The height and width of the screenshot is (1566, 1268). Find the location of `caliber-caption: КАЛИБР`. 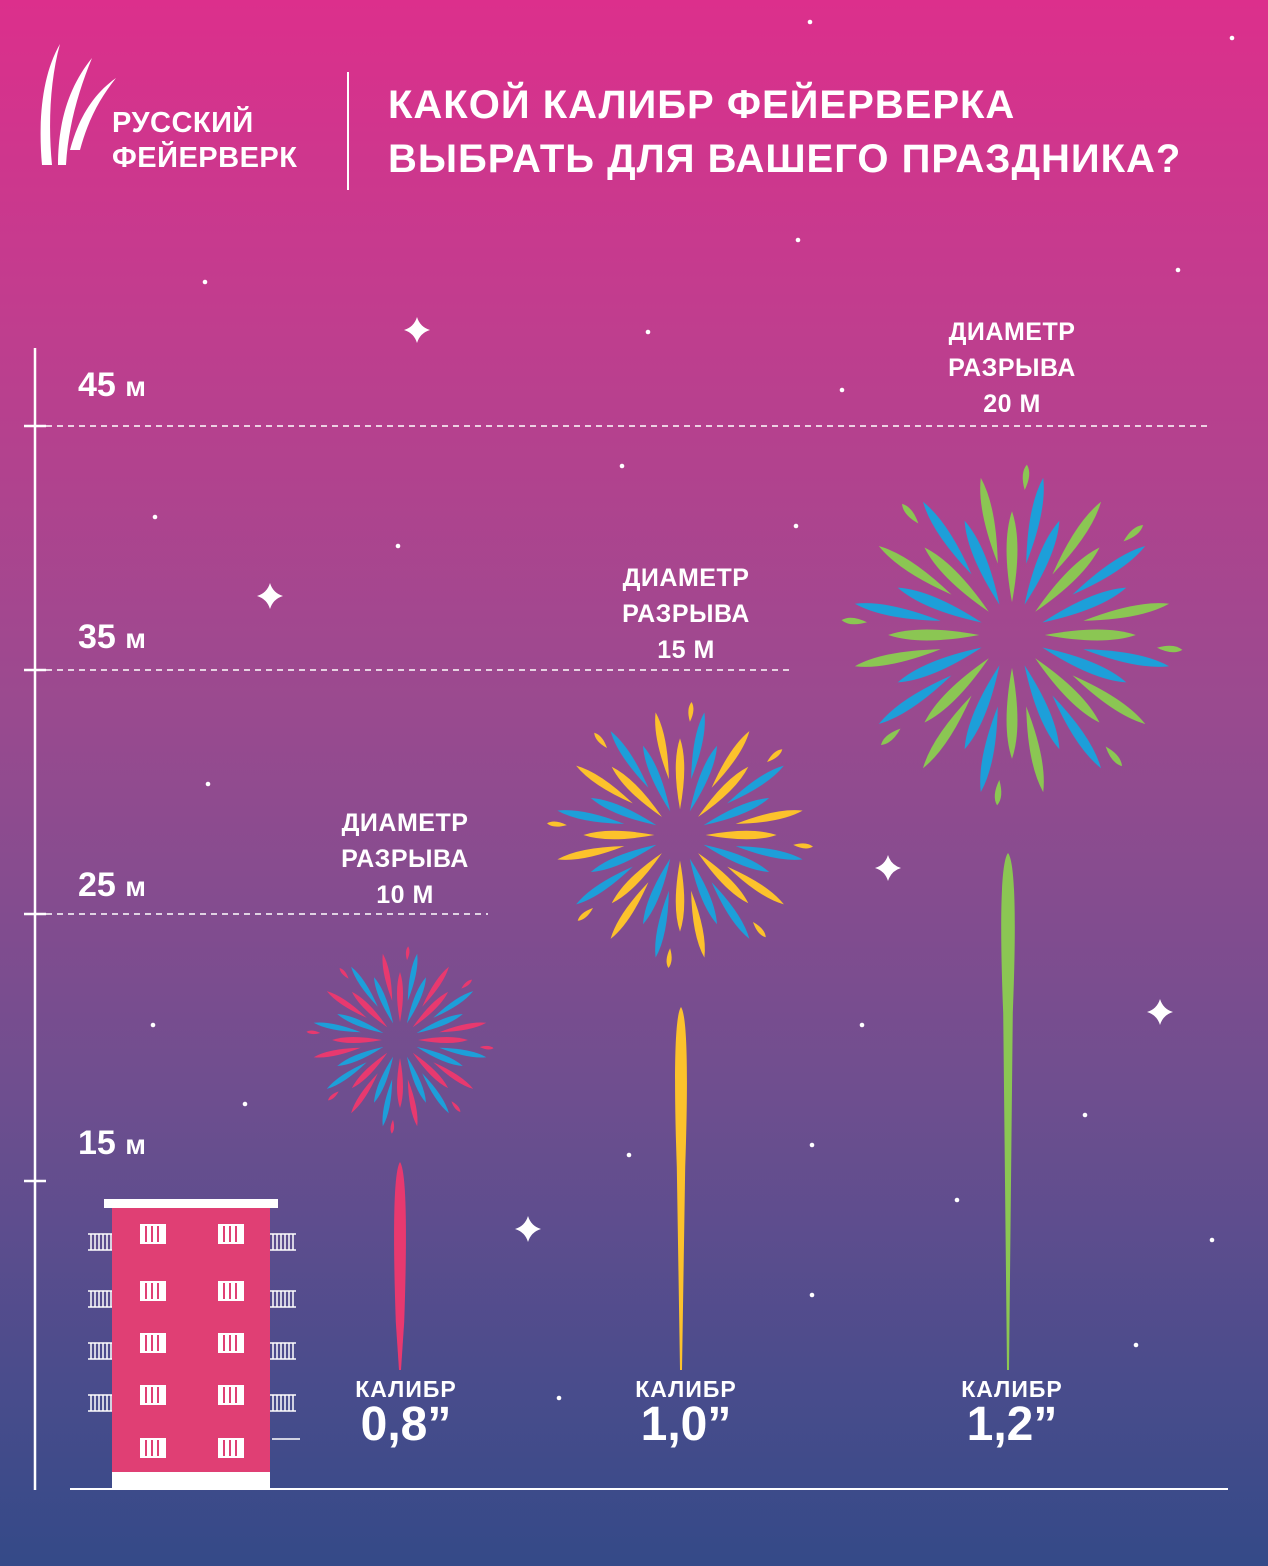

caliber-caption: КАЛИБР is located at coordinates (406, 1389).